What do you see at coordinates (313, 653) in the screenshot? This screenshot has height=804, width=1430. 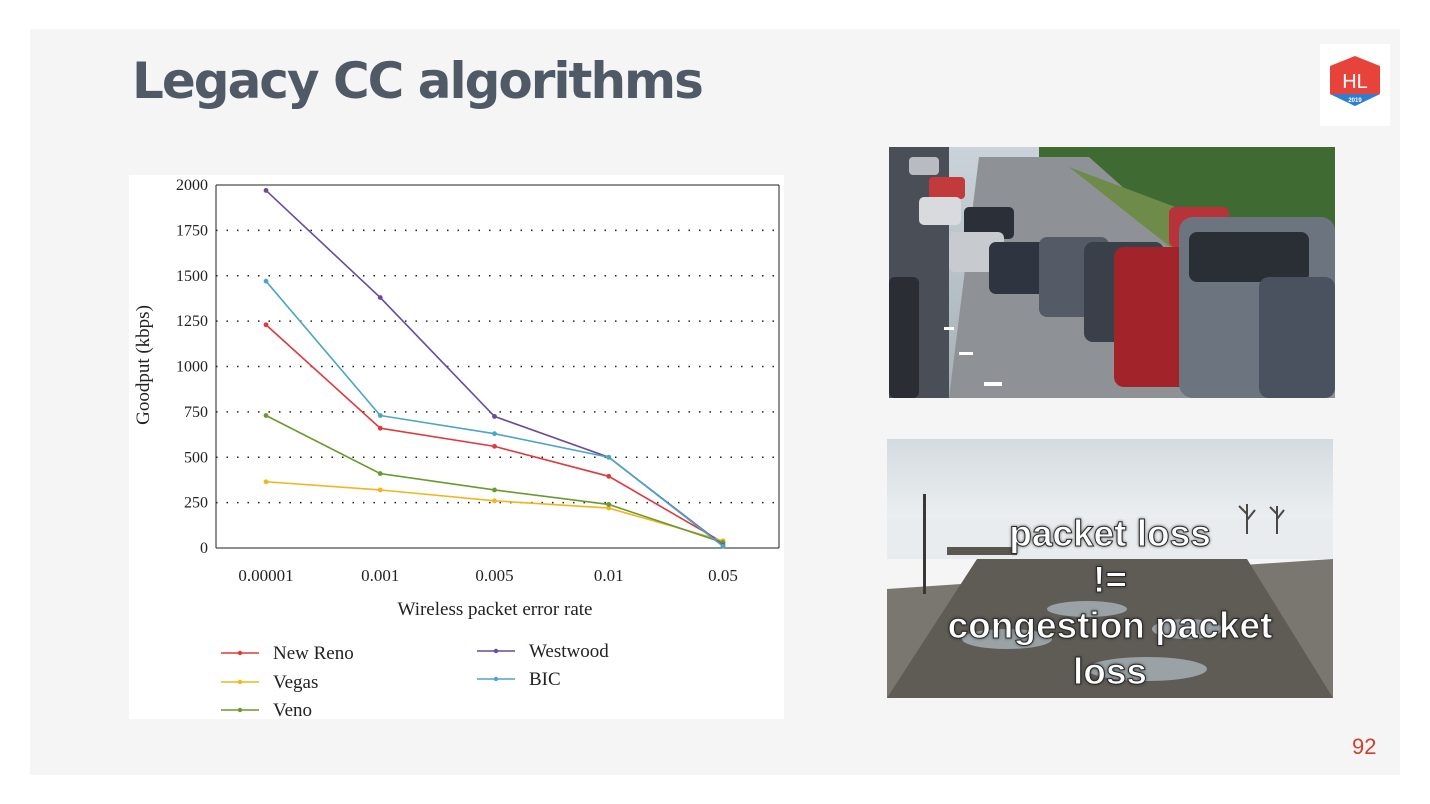 I see `legend-label: New Reno` at bounding box center [313, 653].